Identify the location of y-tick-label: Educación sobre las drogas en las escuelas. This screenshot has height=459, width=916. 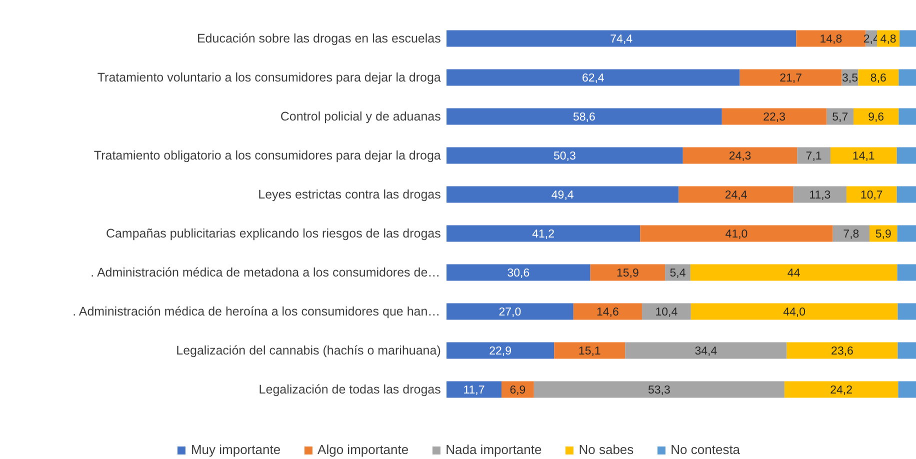
(318, 39).